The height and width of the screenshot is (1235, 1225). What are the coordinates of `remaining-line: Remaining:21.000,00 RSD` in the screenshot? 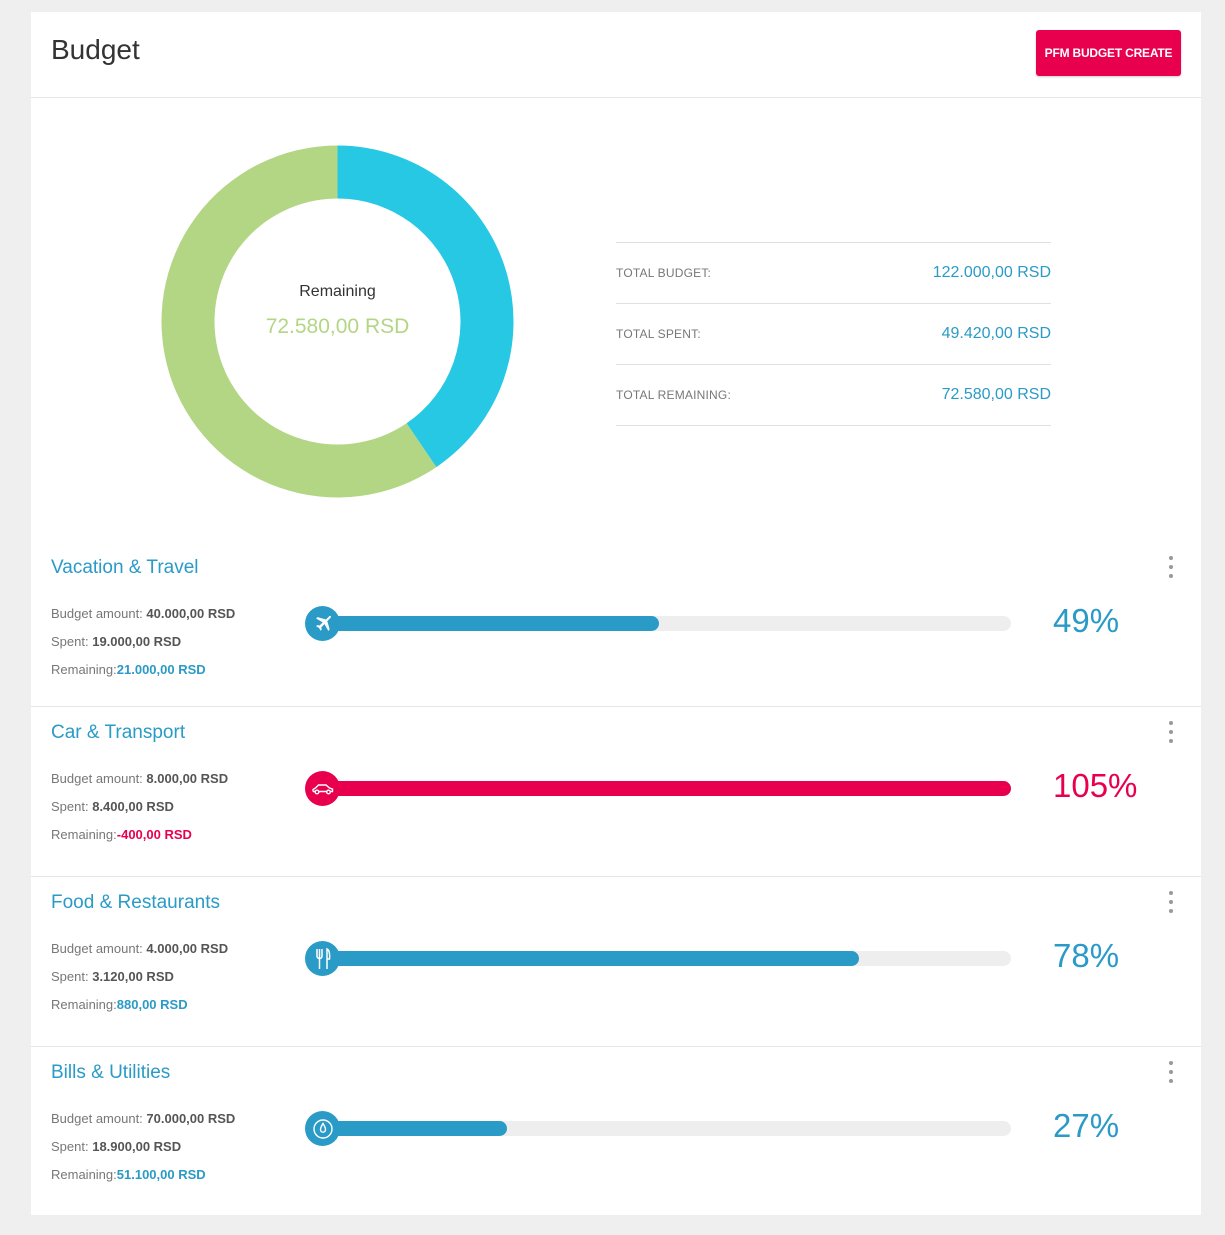 It's located at (143, 670).